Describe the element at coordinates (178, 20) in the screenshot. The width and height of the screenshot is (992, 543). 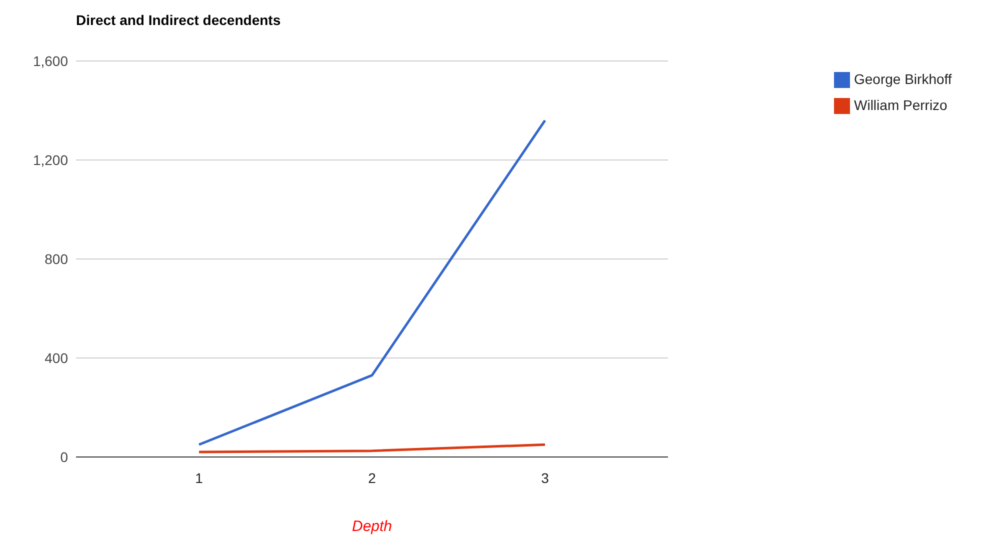
I see `chart-title: Direct and Indirect decendents` at that location.